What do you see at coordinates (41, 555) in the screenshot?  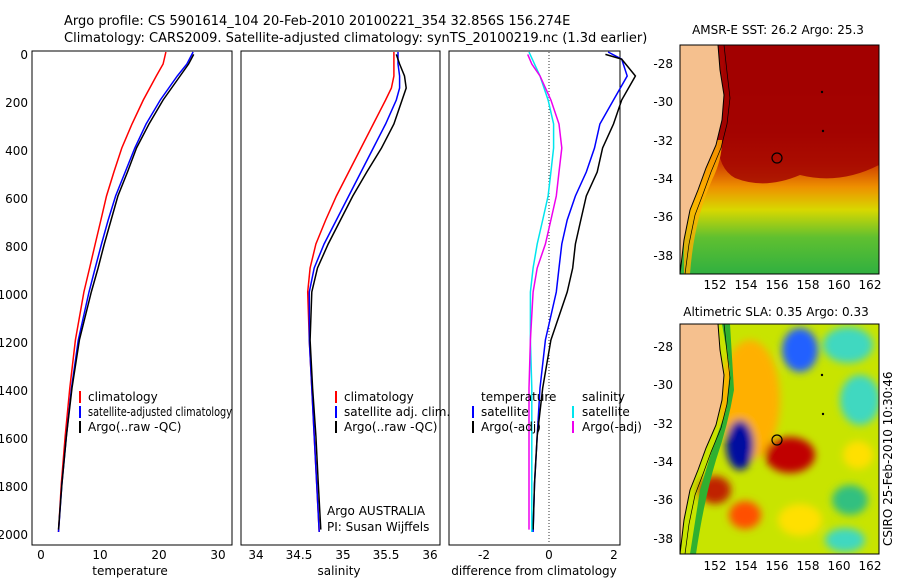 I see `temp-tick: 0` at bounding box center [41, 555].